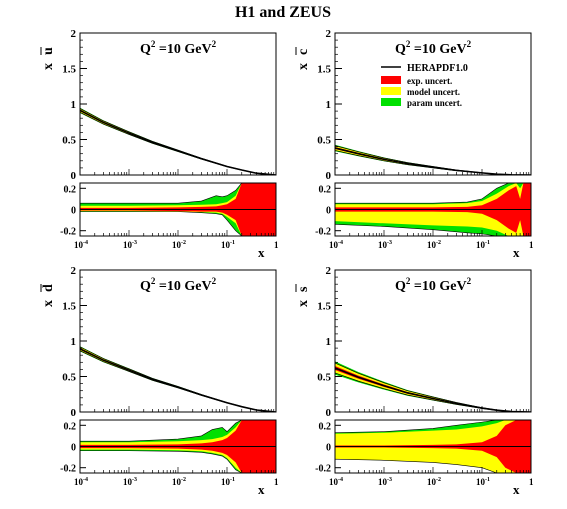 This screenshot has height=509, width=567. Describe the element at coordinates (303, 52) in the screenshot. I see `main-ylabel-quark: c` at that location.